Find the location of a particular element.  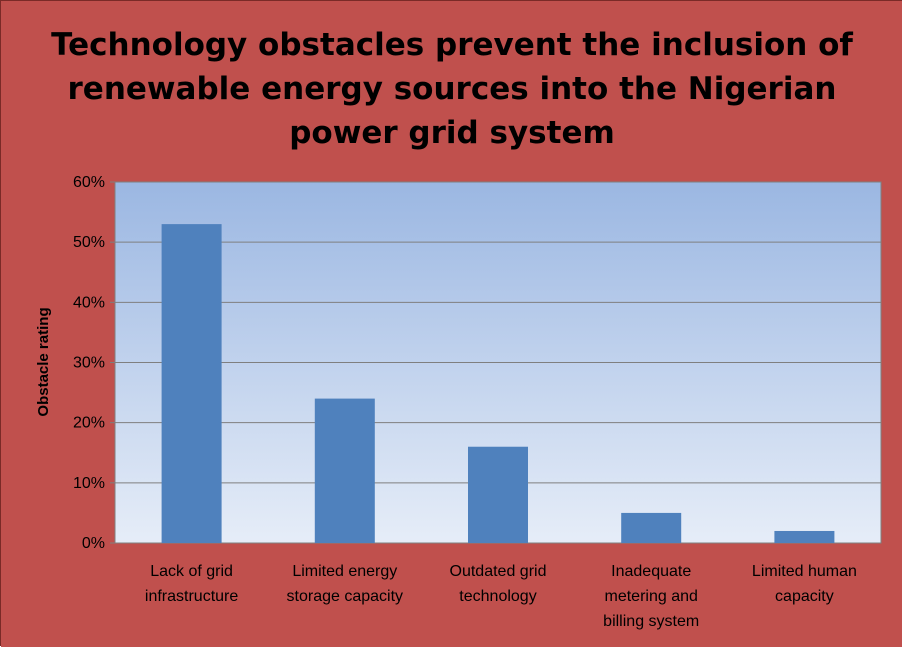

y-axis-title: Obstacle rating is located at coordinates (43, 361).